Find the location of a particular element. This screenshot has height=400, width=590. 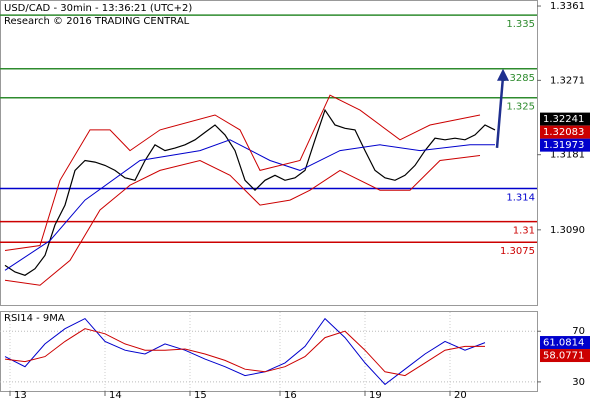

level-label: 1.314 is located at coordinates (520, 198).